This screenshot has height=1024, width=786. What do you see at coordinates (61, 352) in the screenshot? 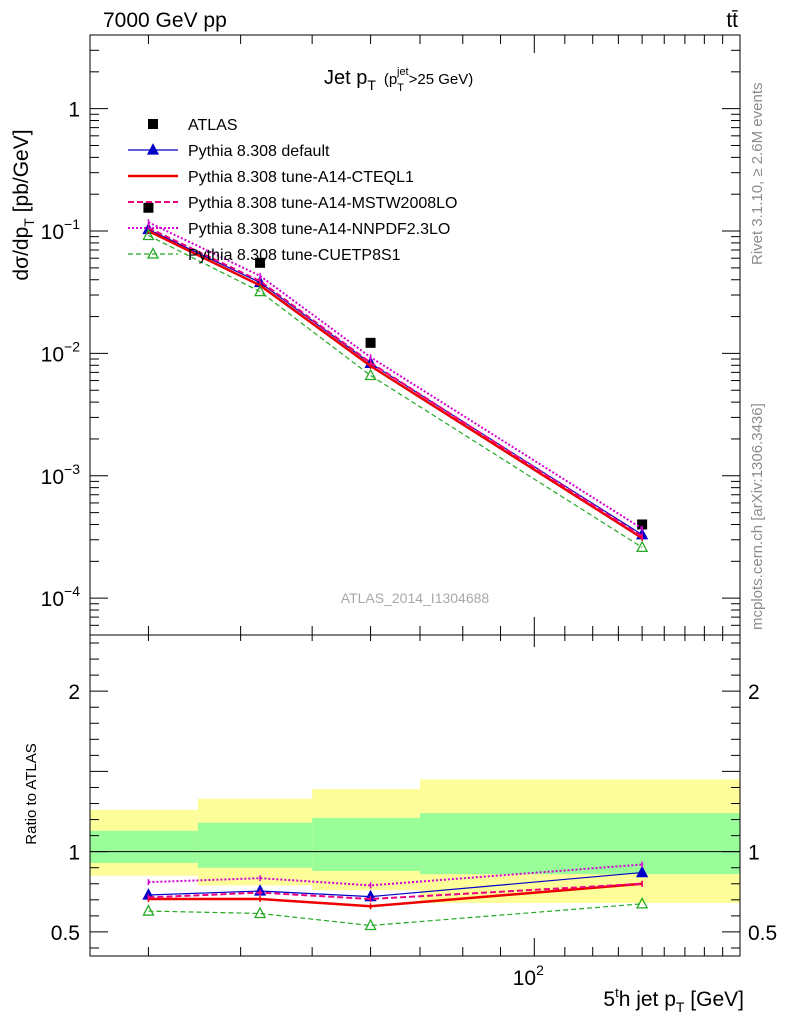
I see `main-y-tick-label: 10⁻²` at bounding box center [61, 352].